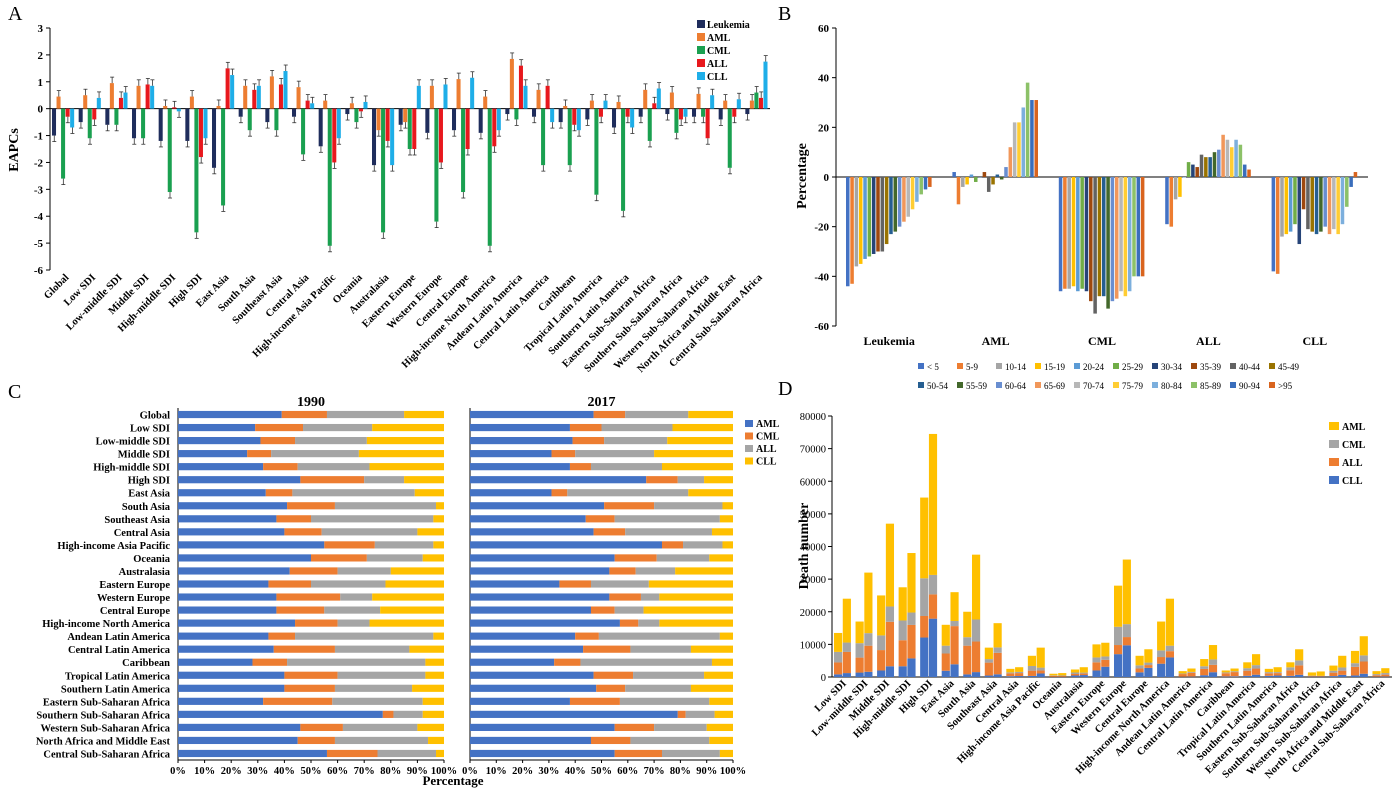 The image size is (1400, 793). I want to click on legend-swatch, so click(1038, 385).